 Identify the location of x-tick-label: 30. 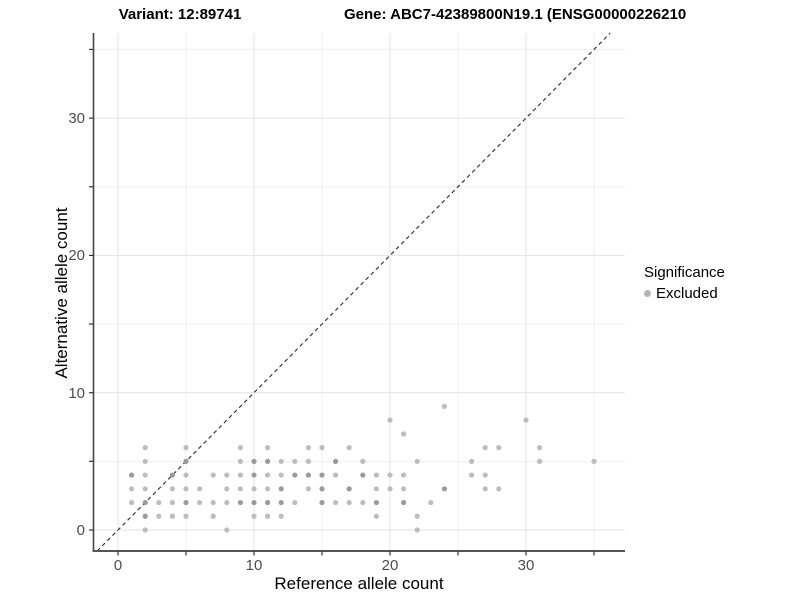
(526, 565).